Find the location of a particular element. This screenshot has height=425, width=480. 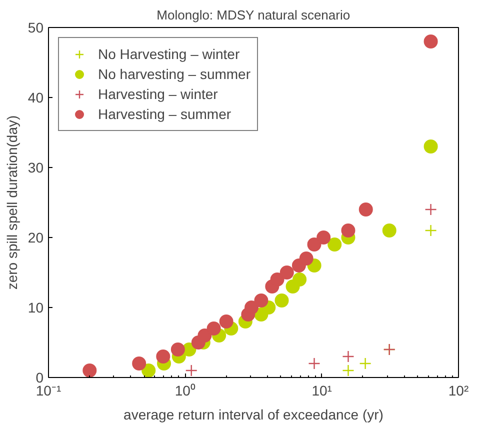

y-tick-label: 50 is located at coordinates (36, 28).